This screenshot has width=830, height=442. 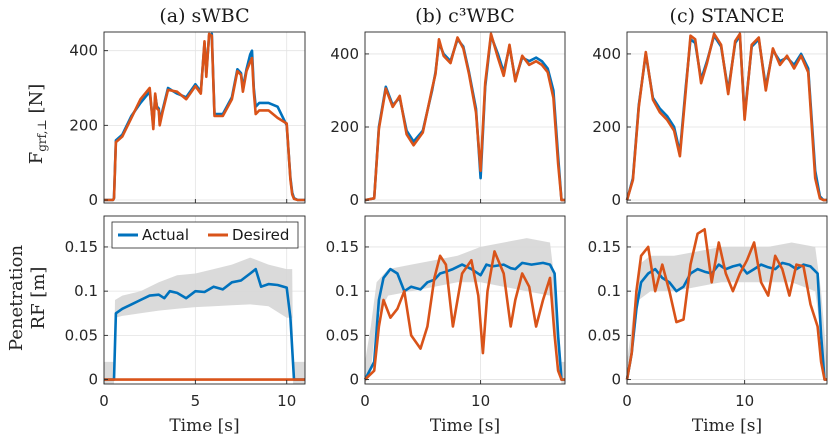 What do you see at coordinates (354, 380) in the screenshot?
I see `b-bottom-ytick-label: 0` at bounding box center [354, 380].